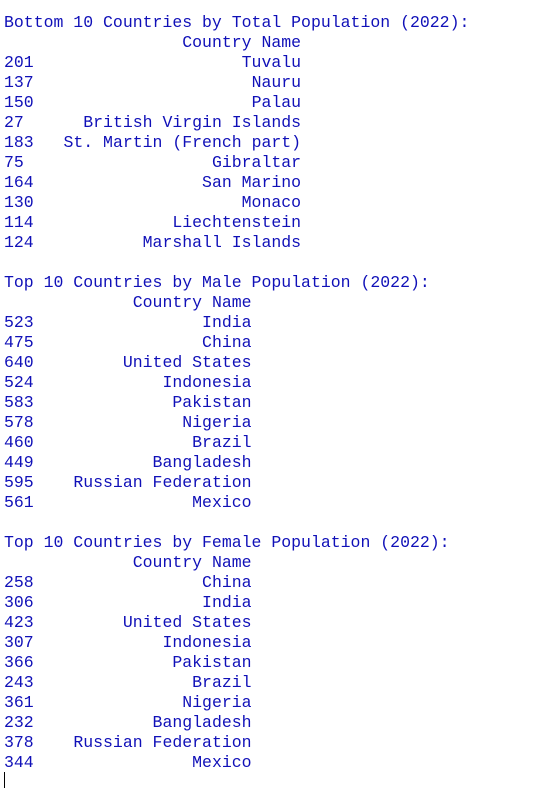 The height and width of the screenshot is (790, 546). What do you see at coordinates (19, 622) in the screenshot?
I see `row-index: 423` at bounding box center [19, 622].